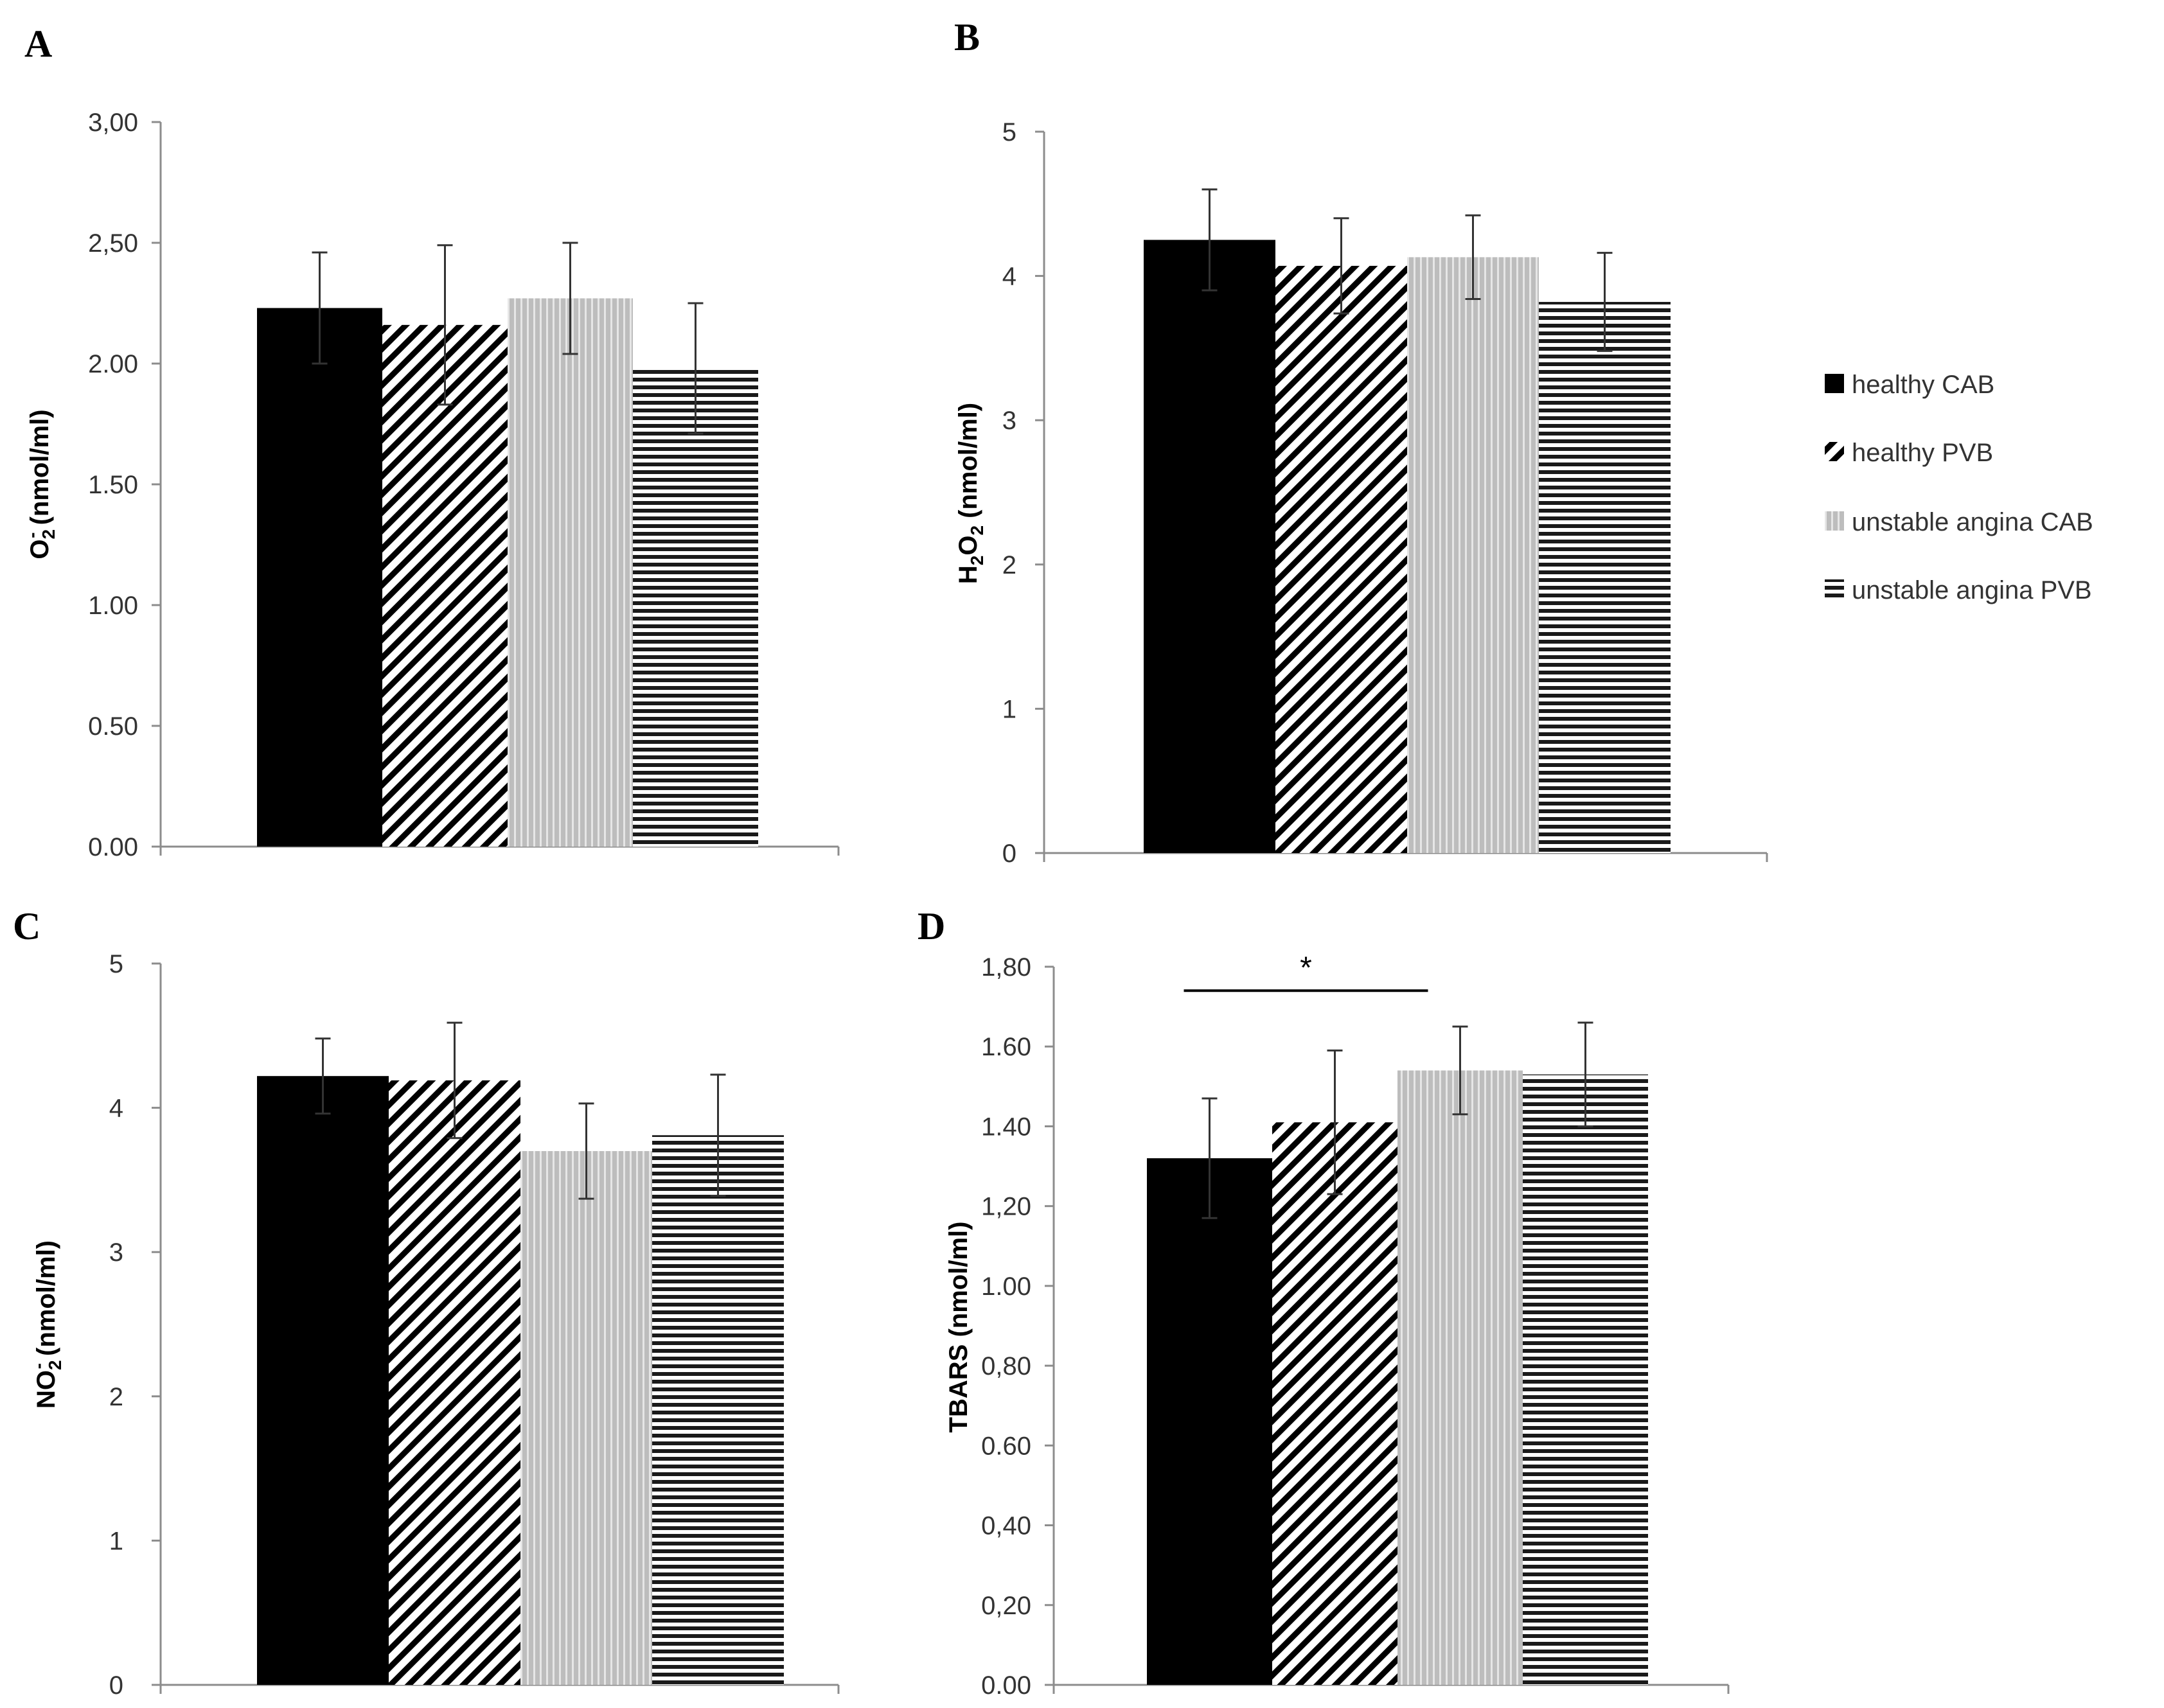  I want to click on y-tick-label: 0.50, so click(113, 726).